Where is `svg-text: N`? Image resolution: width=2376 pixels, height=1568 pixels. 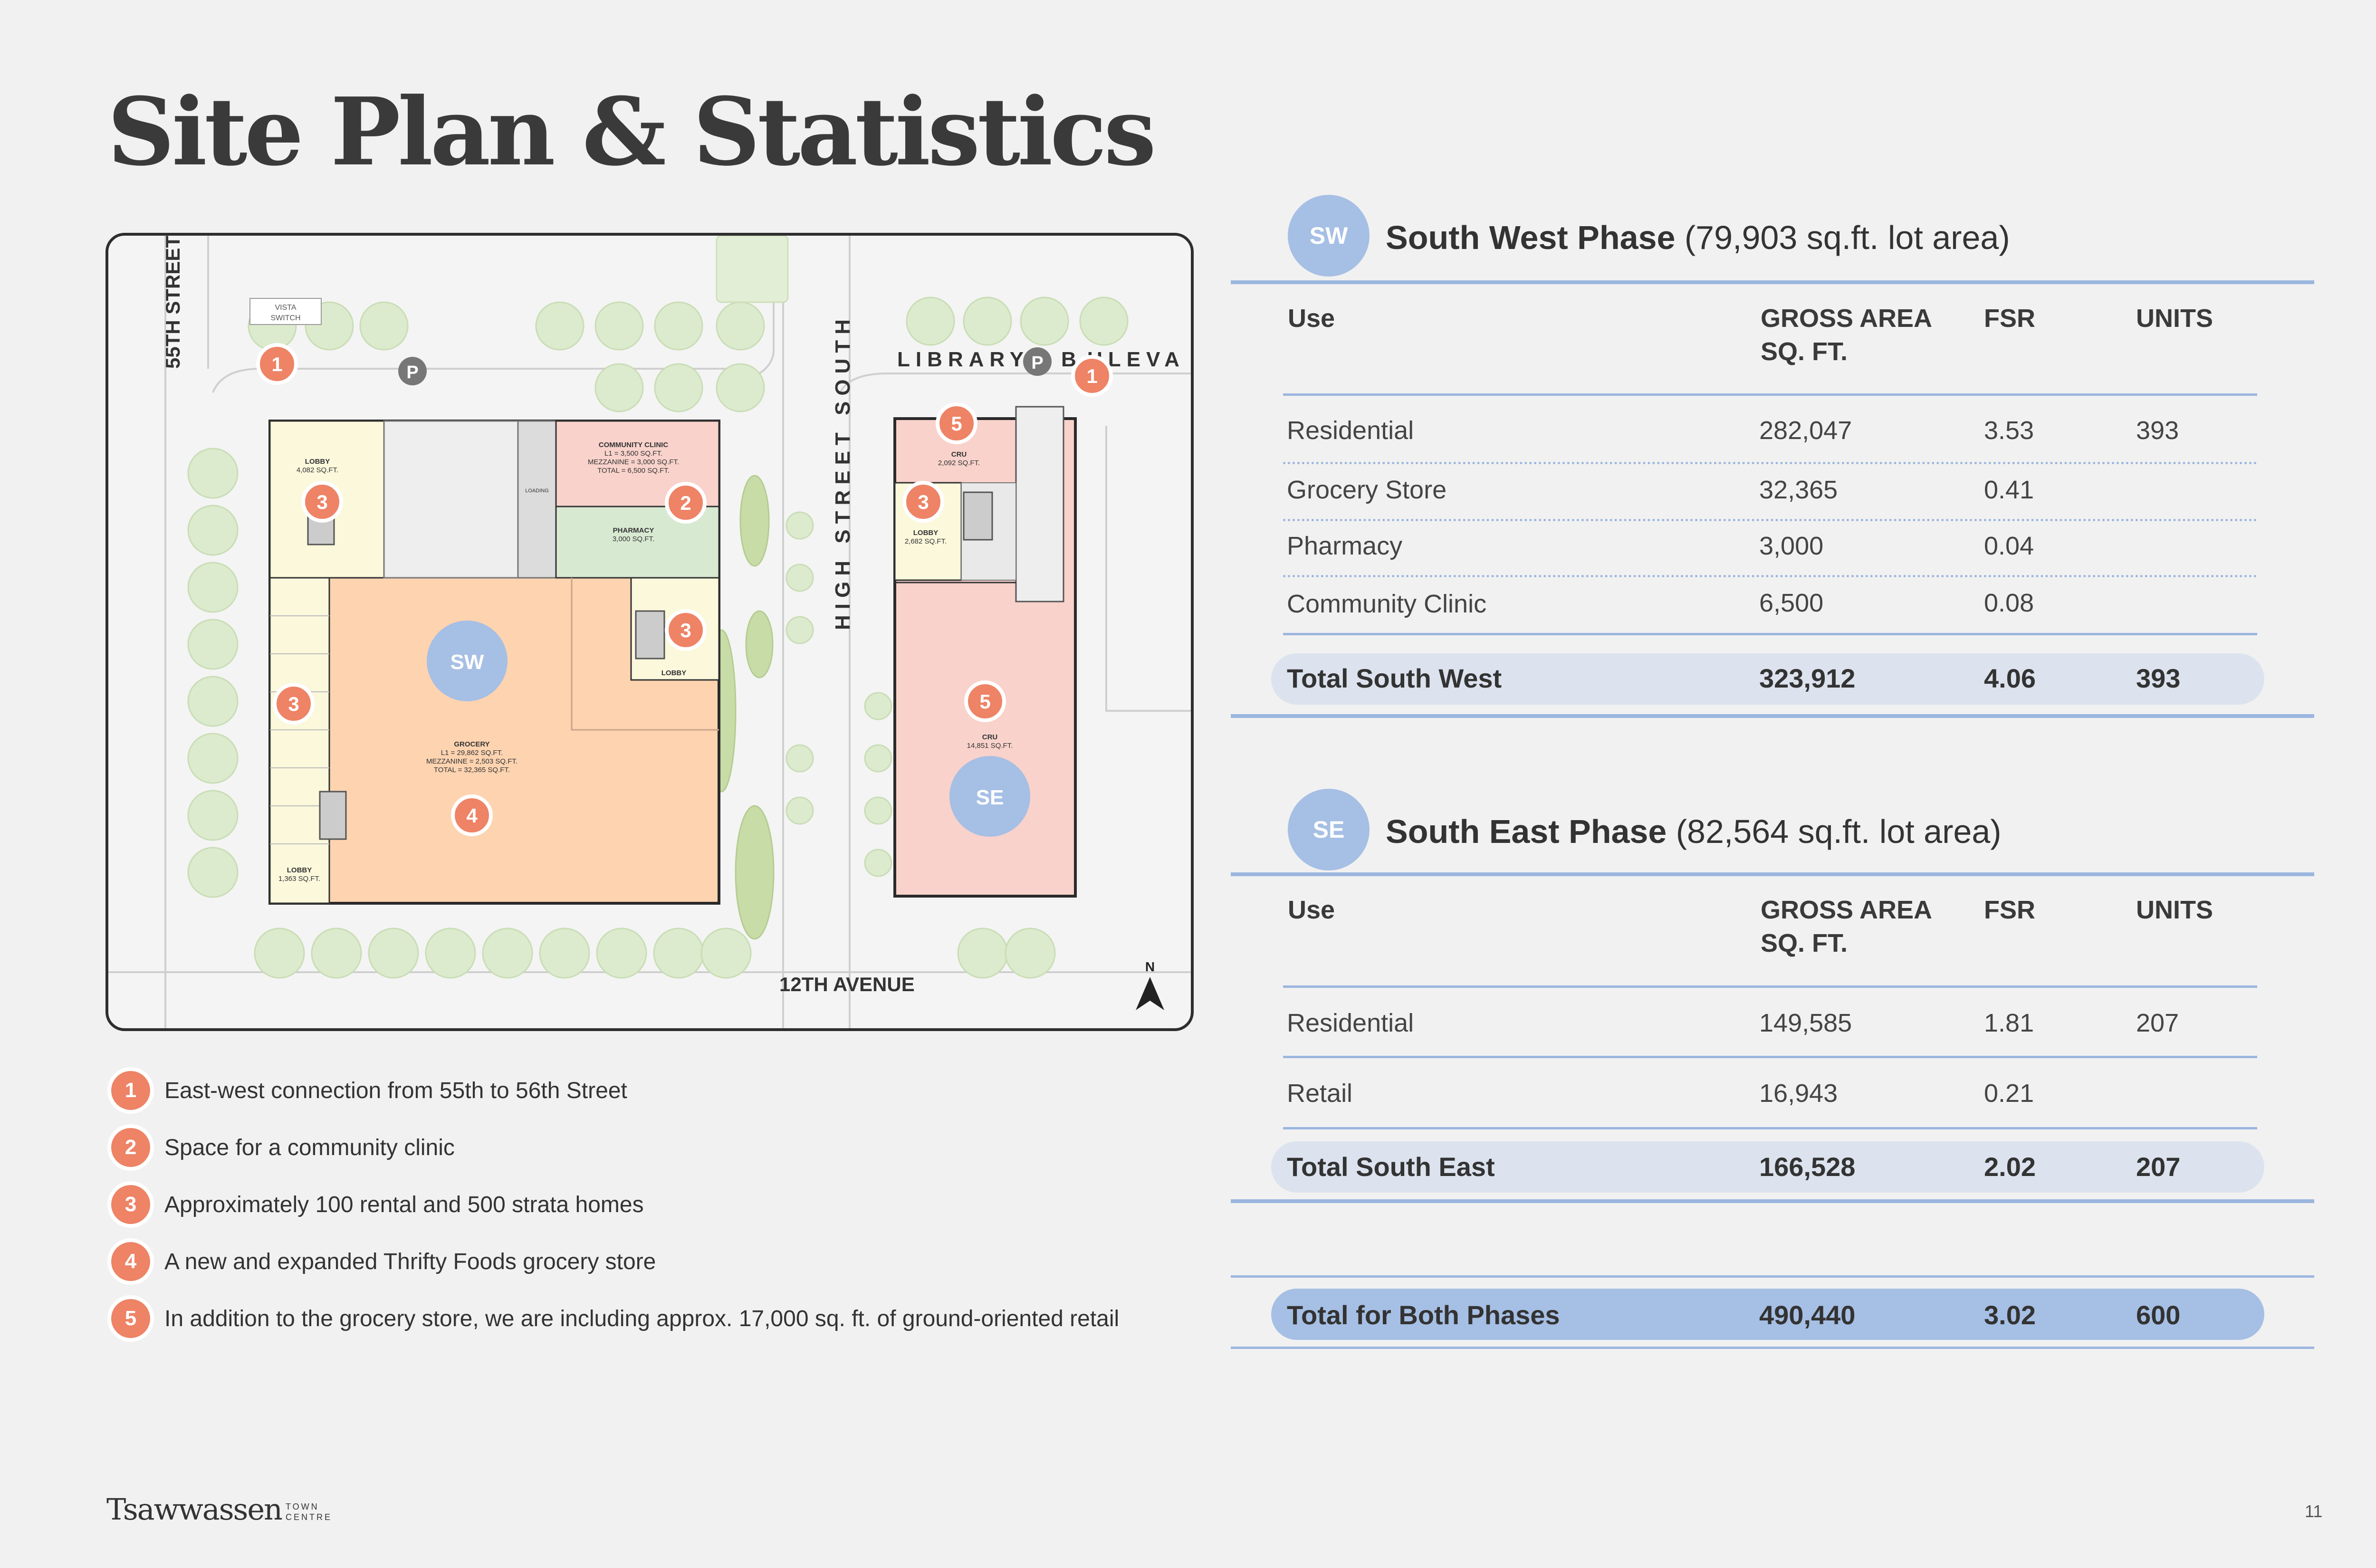 svg-text: N is located at coordinates (1150, 967).